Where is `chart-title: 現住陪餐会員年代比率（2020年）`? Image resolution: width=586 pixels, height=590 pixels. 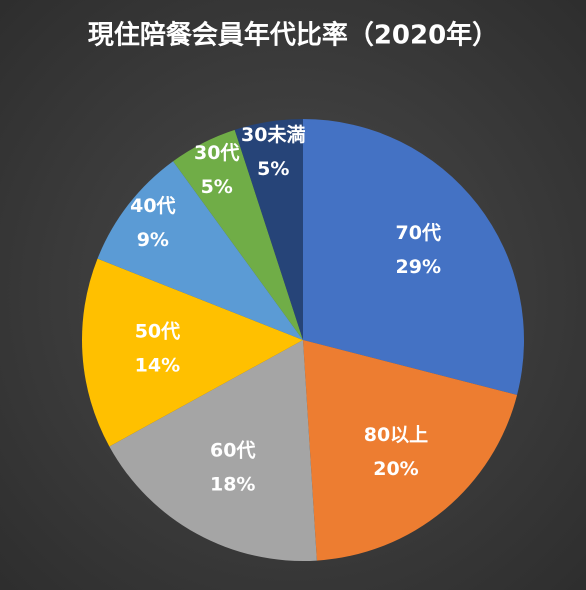
chart-title: 現住陪餐会員年代比率（2020年） is located at coordinates (293, 35).